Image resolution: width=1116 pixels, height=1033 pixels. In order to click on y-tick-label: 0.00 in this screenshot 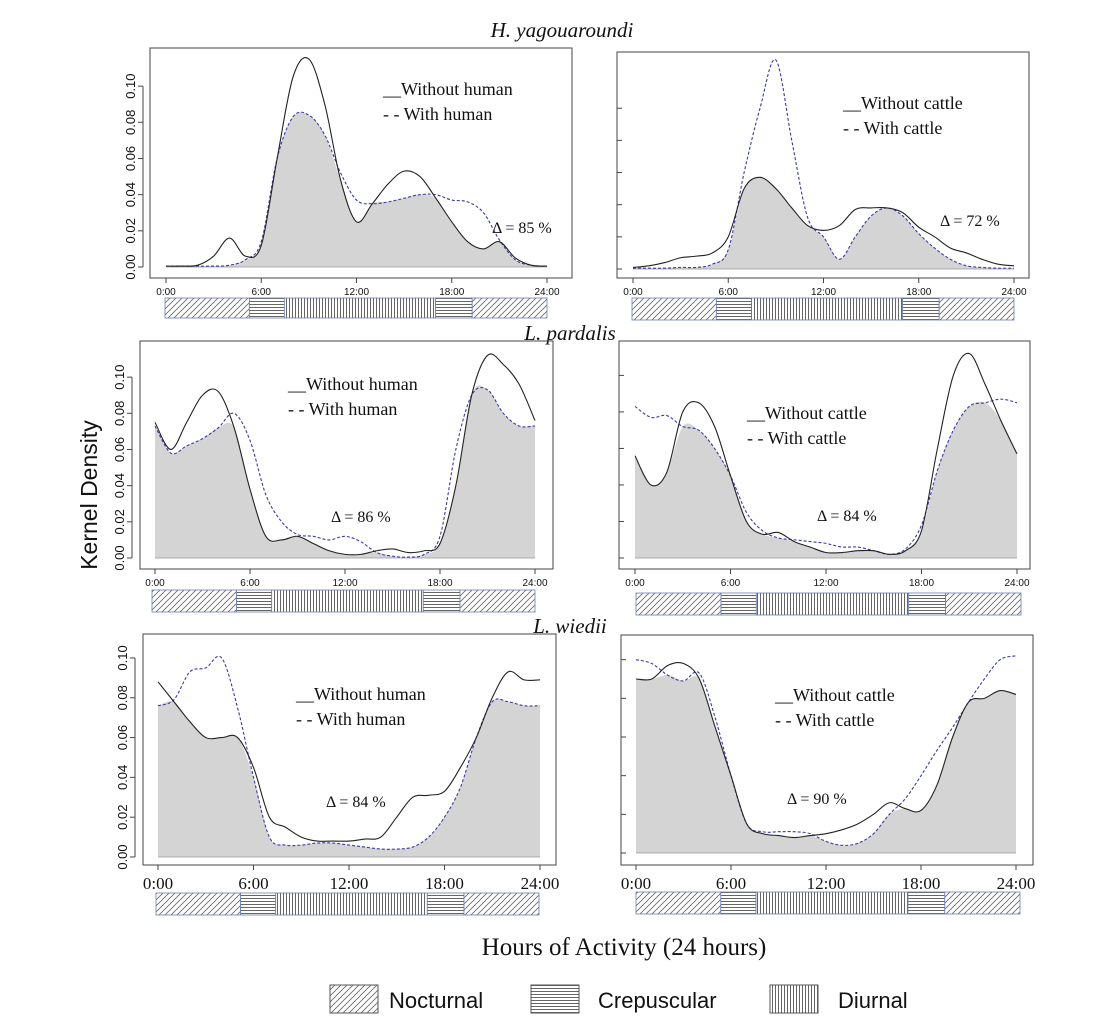, I will do `click(122, 856)`.